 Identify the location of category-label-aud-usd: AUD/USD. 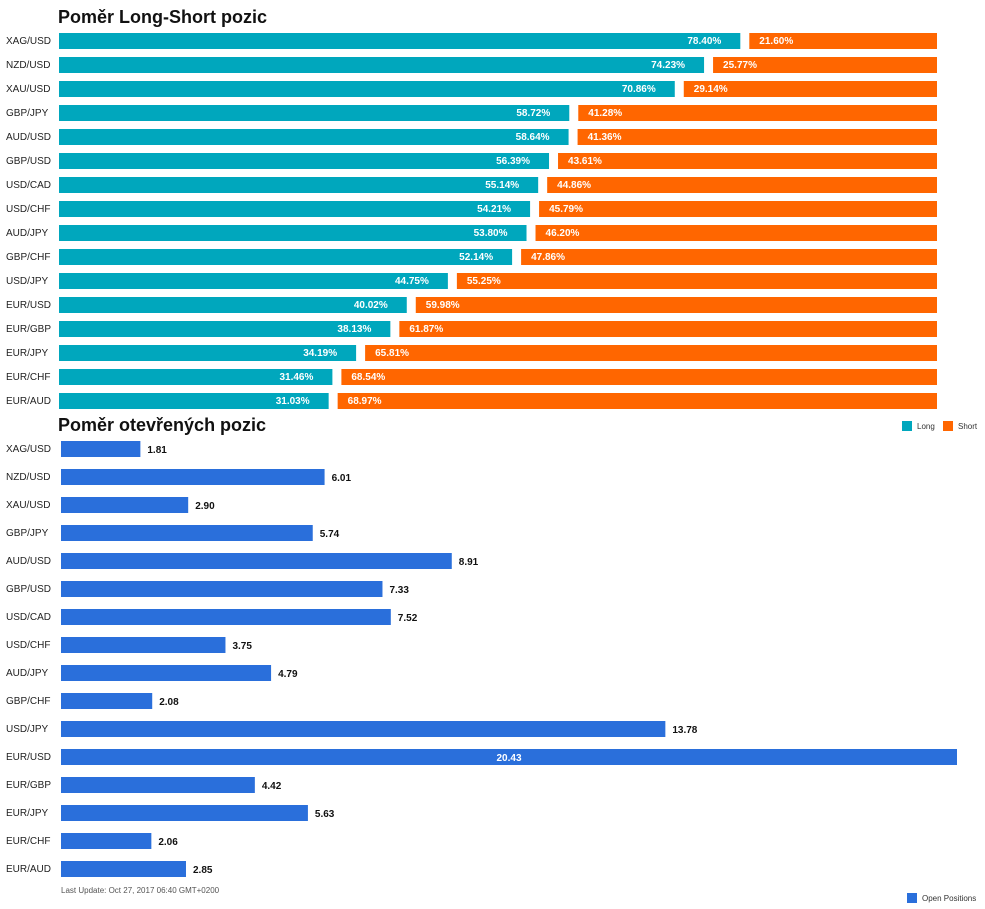
(28, 137).